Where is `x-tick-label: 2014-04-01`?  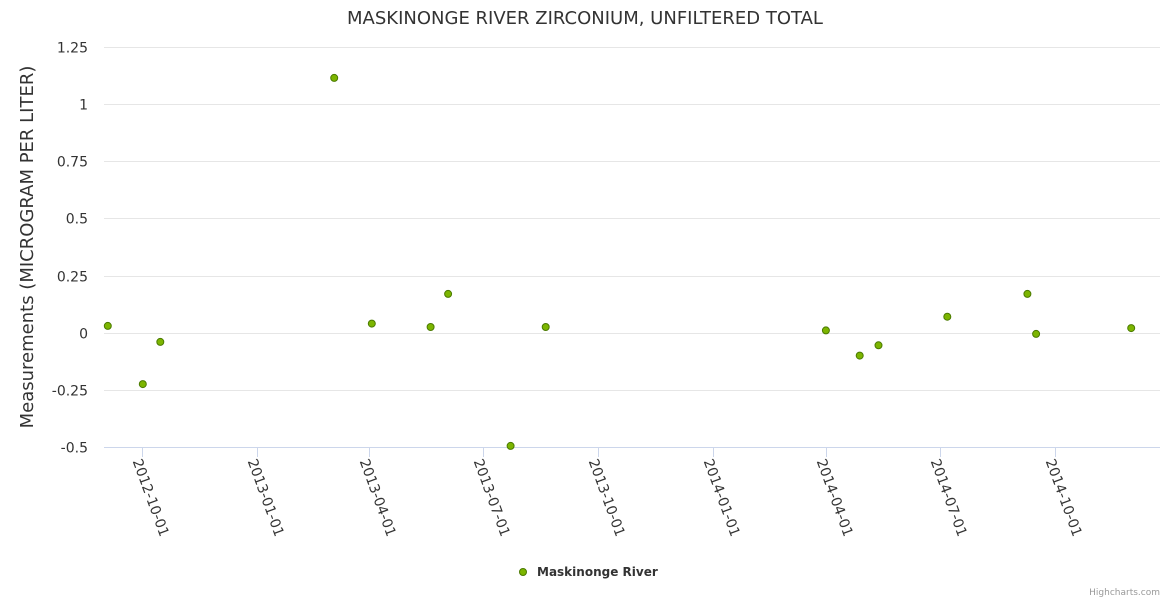
x-tick-label: 2014-04-01 is located at coordinates (834, 498).